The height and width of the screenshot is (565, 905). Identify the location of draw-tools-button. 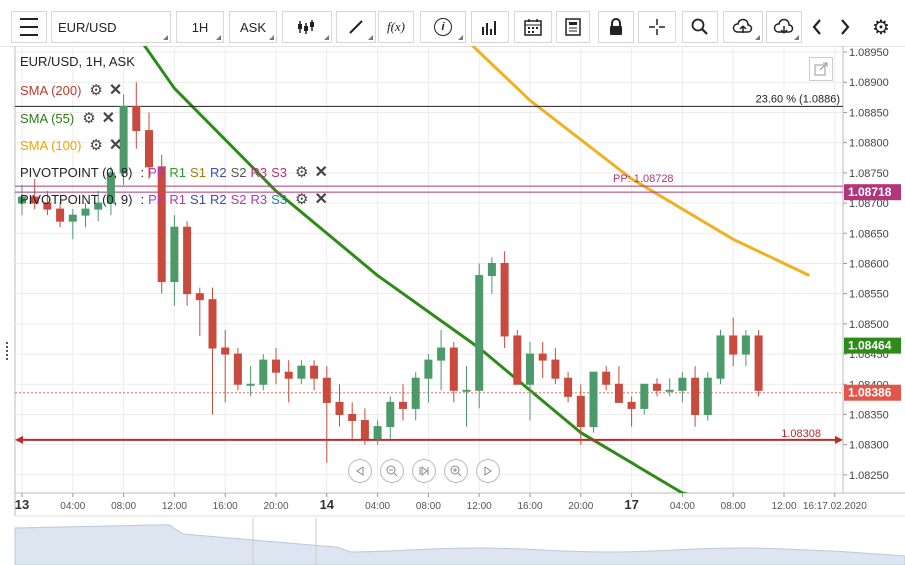
(356, 27).